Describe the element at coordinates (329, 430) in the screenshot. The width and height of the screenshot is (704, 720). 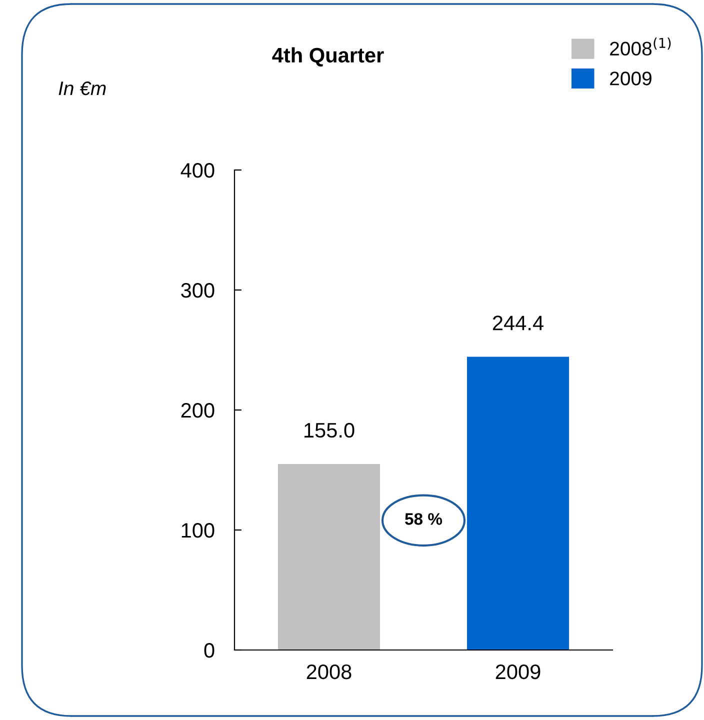
I see `data-label: 155.0` at that location.